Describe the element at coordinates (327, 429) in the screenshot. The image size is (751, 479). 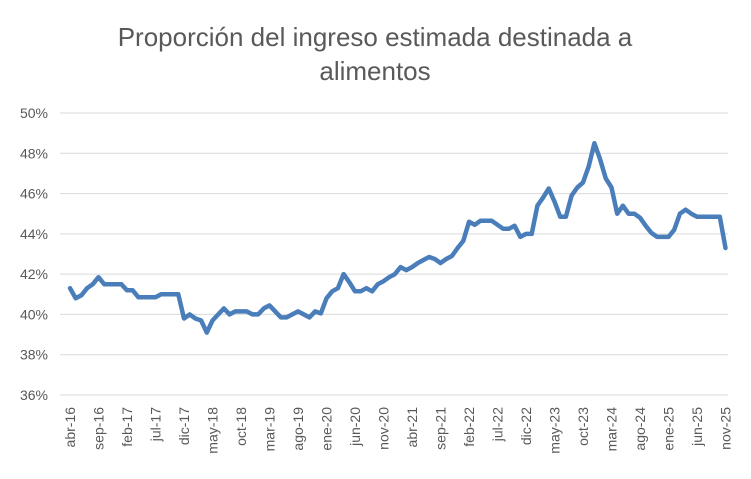
I see `x-tick-label: ene-20` at that location.